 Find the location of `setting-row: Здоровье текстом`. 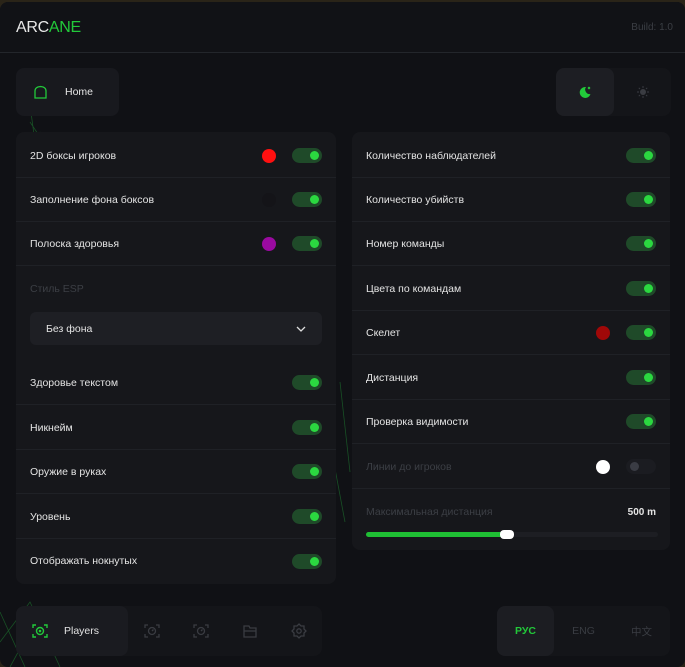

setting-row: Здоровье текстом is located at coordinates (176, 383).